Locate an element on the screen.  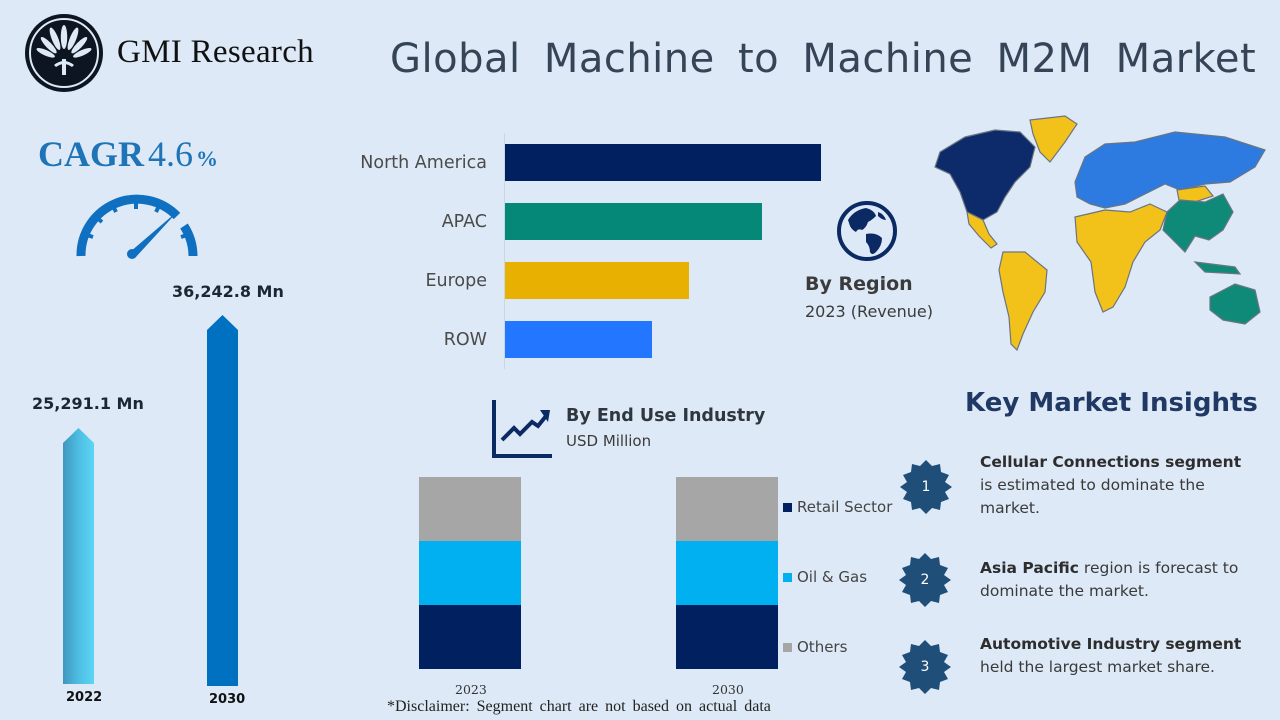
legend-label: Others is located at coordinates (822, 647).